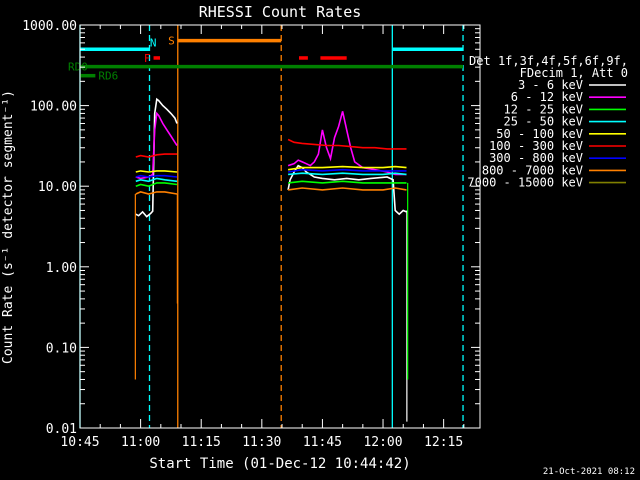 This screenshot has height=480, width=640. Describe the element at coordinates (532, 170) in the screenshot. I see `legend-label-7: 800 - 7000 keV` at that location.